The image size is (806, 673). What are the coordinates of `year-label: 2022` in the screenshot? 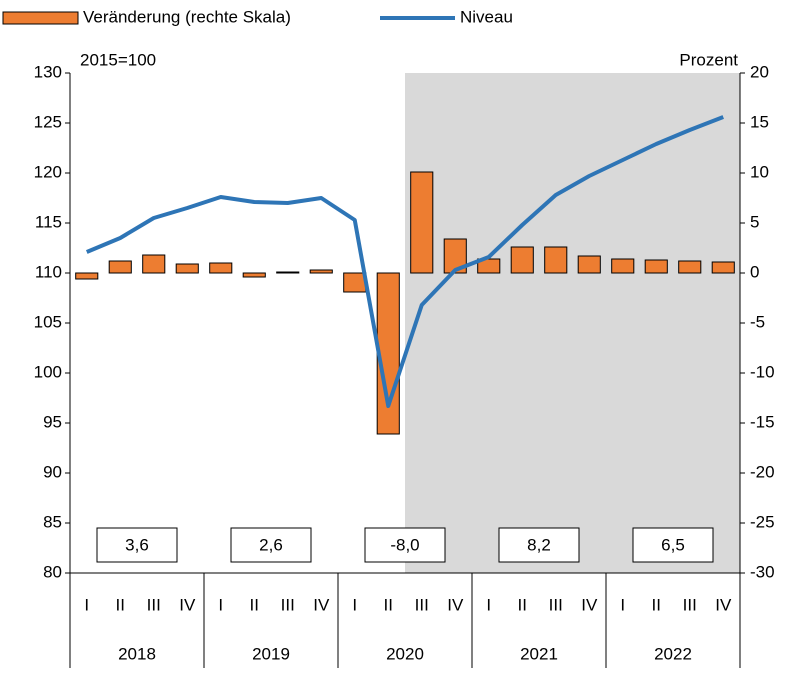 It's located at (673, 653).